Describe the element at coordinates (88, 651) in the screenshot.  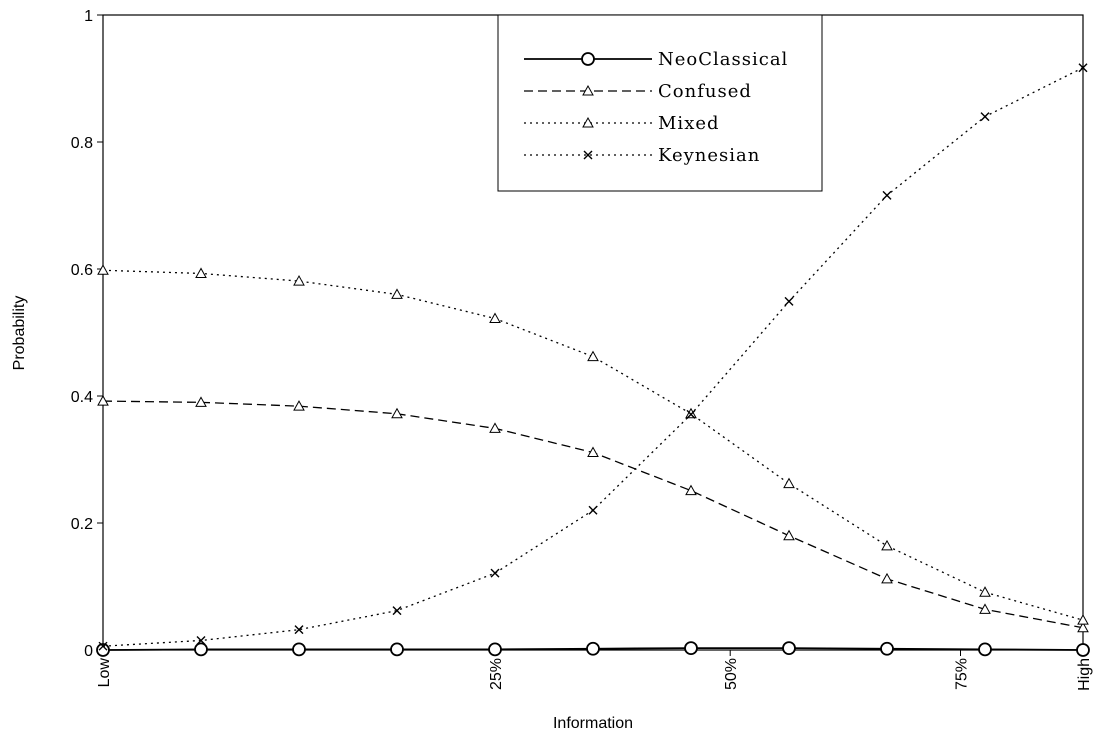
I see `y-tick-label: 0` at that location.